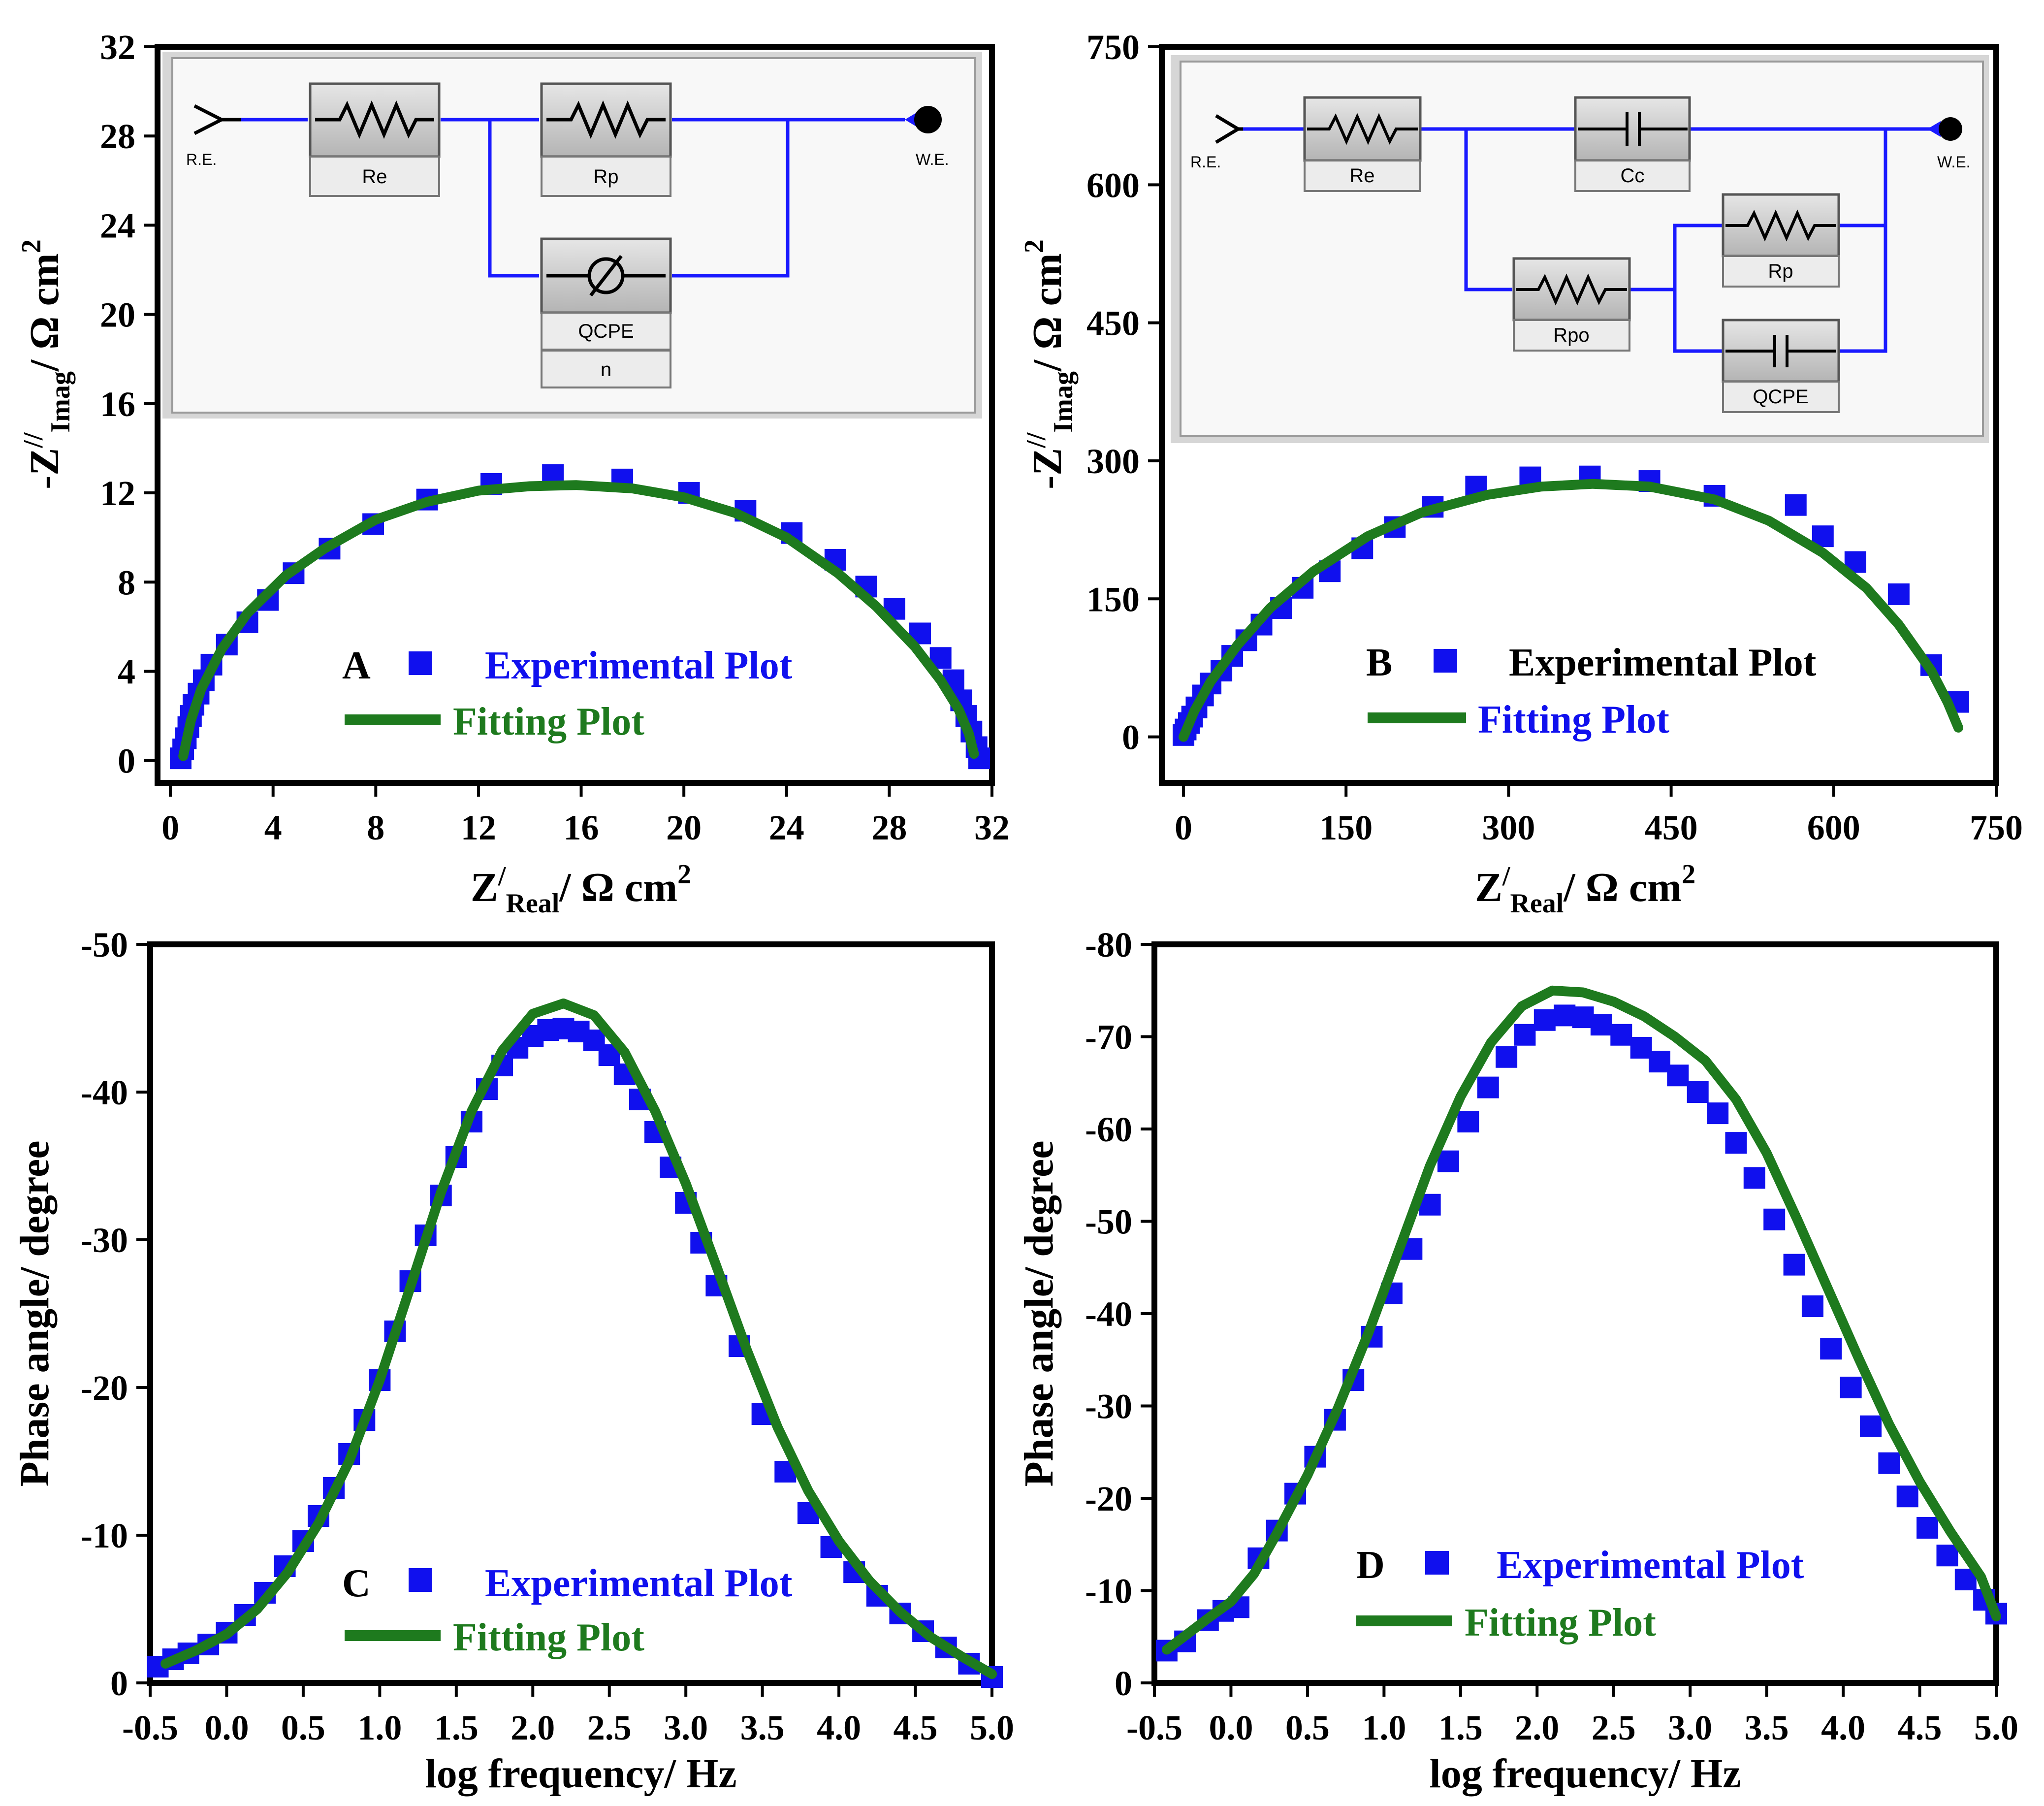  Describe the element at coordinates (1229, 129) in the screenshot. I see `reference-electrode-icon` at that location.